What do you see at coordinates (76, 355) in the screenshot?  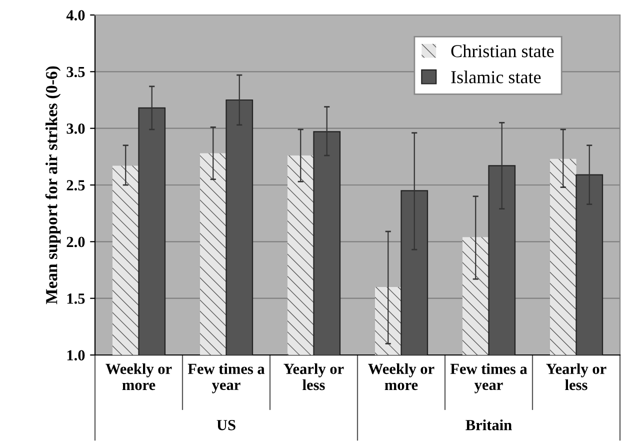 I see `y-tick-label: 1.0` at bounding box center [76, 355].